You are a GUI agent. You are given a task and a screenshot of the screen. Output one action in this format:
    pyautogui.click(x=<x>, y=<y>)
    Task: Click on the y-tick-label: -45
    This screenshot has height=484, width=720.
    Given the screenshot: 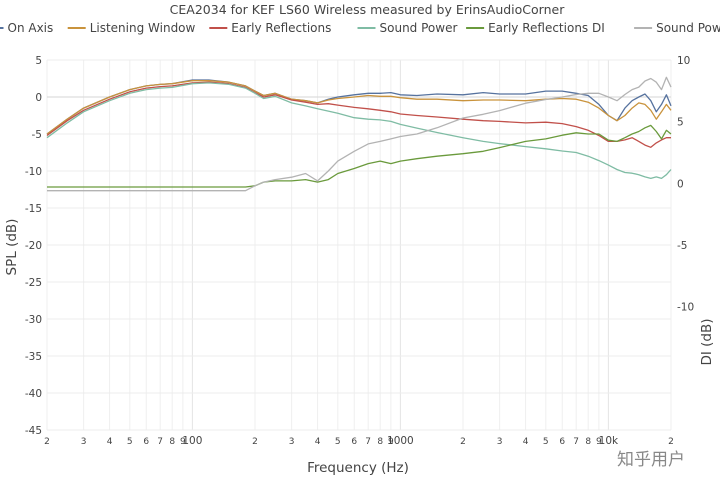 What is the action you would take?
    pyautogui.click(x=33, y=431)
    